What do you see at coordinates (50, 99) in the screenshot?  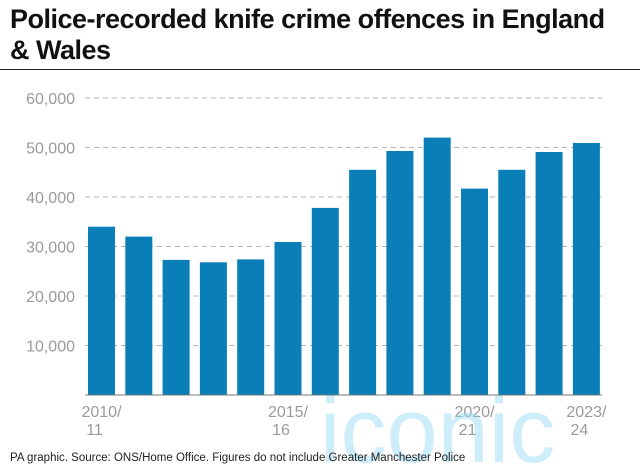 I see `y-tick-label: 60,000` at bounding box center [50, 99].